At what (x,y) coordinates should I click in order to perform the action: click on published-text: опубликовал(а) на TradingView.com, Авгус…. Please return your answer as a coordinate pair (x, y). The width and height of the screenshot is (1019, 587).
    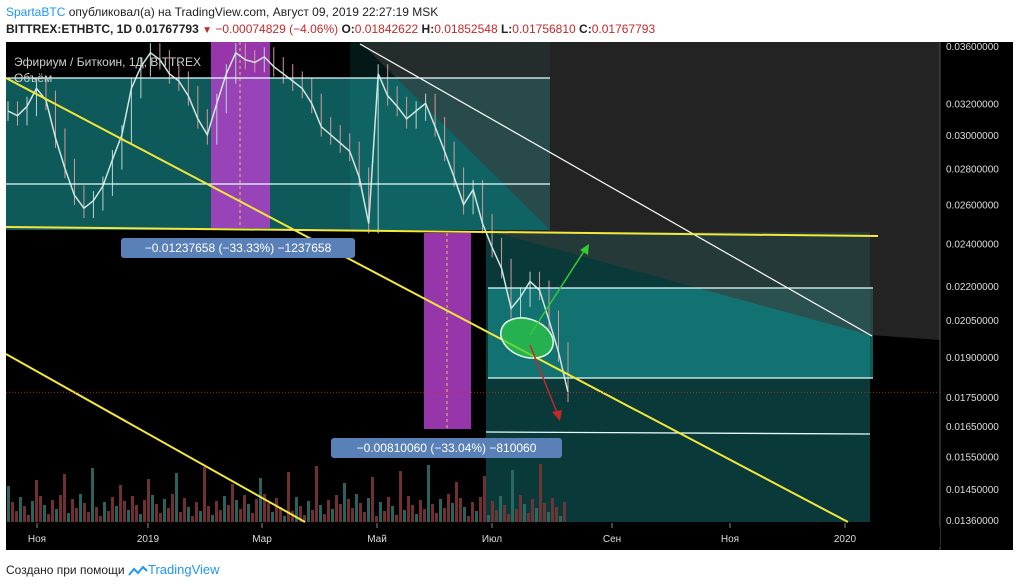
    Looking at the image, I should click on (253, 12).